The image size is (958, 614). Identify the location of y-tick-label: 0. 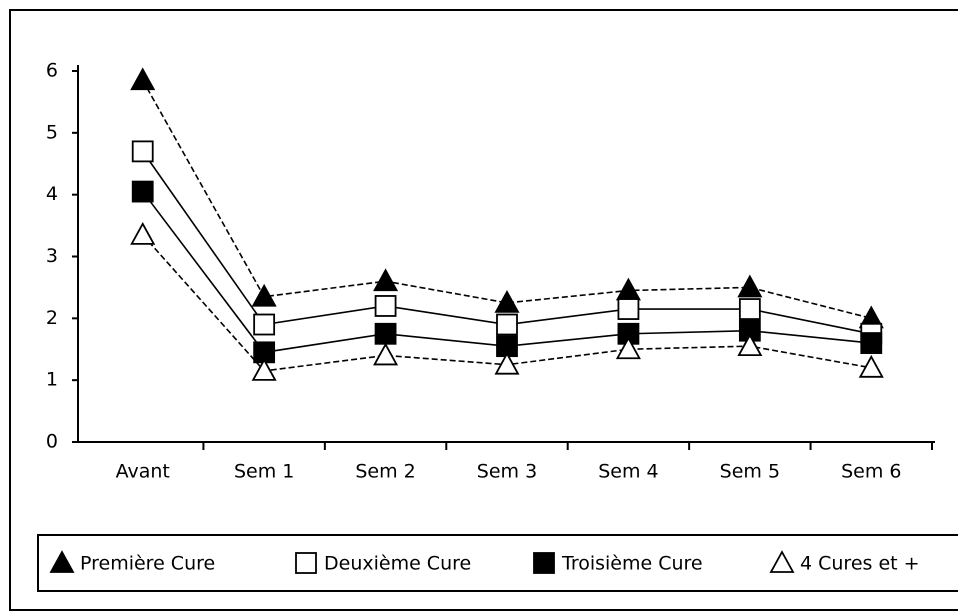
(52, 442).